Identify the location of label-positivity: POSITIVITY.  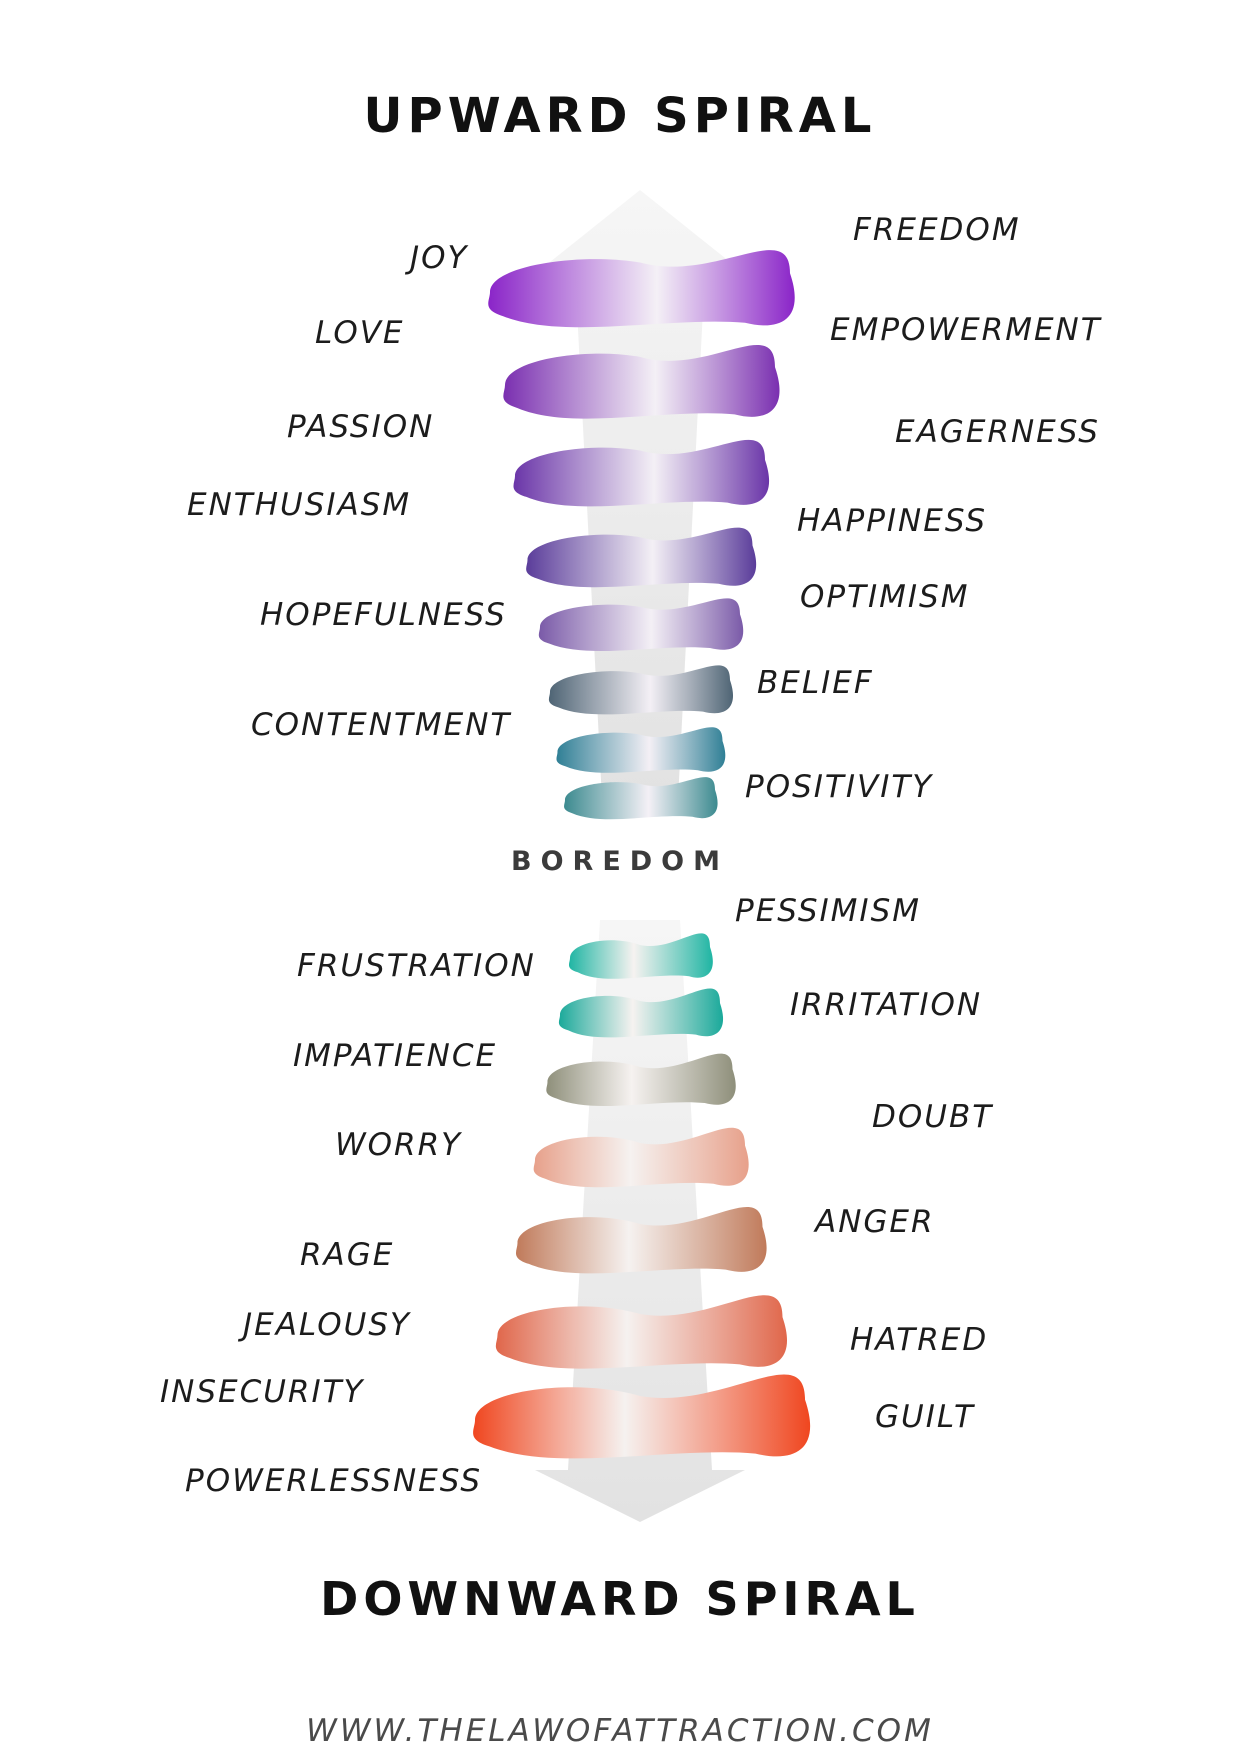
(839, 787).